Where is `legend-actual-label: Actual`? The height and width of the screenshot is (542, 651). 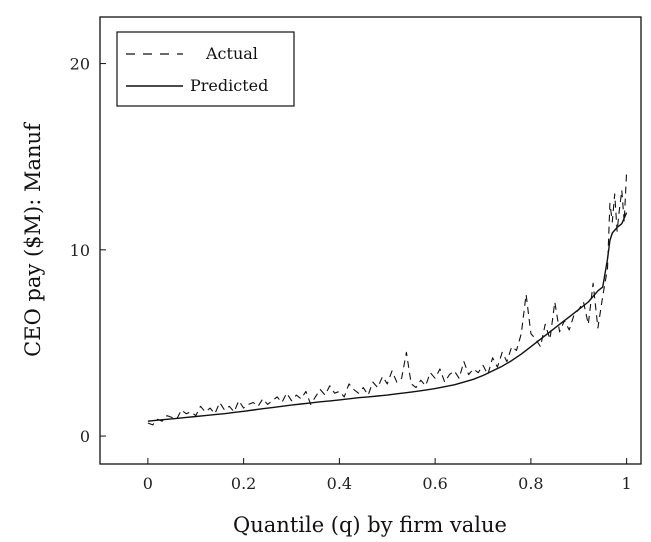
legend-actual-label: Actual is located at coordinates (231, 53).